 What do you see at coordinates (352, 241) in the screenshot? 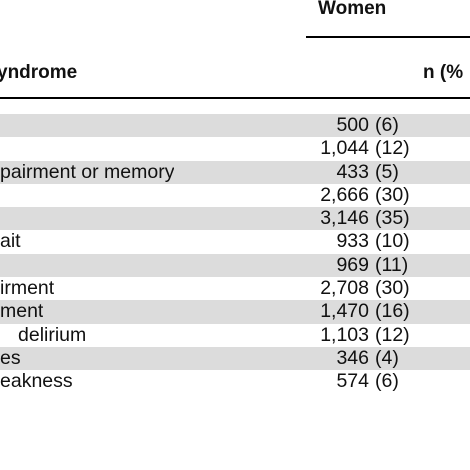
I see `row-count: 933` at bounding box center [352, 241].